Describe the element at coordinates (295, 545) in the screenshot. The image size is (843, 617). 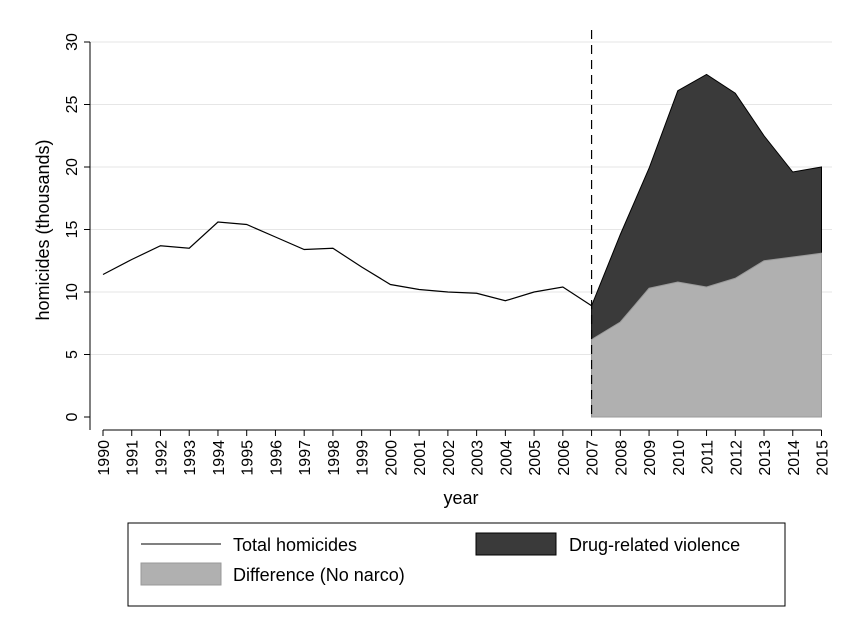
I see `legend-label-total: Total homicides` at that location.